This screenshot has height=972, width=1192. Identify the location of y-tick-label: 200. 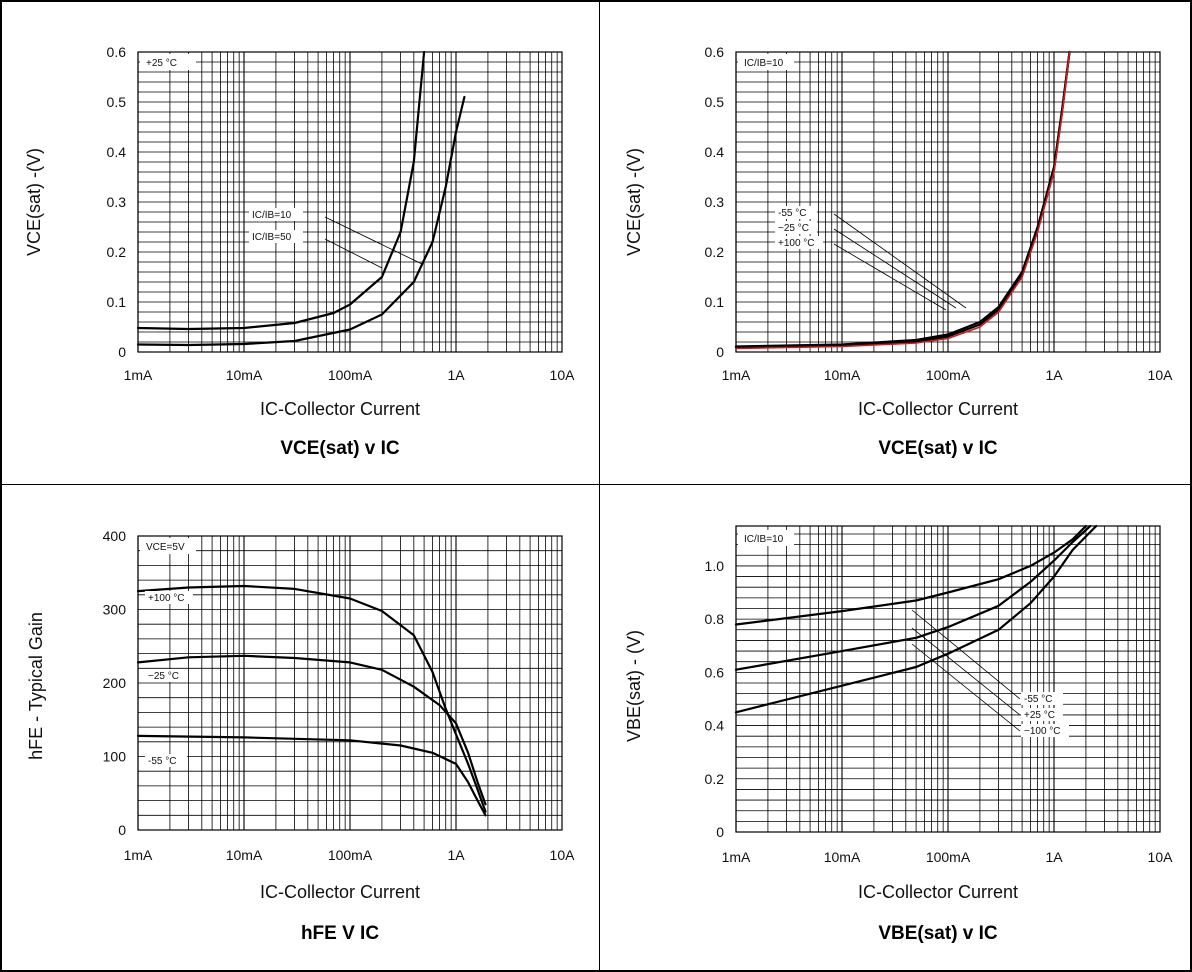
(115, 683).